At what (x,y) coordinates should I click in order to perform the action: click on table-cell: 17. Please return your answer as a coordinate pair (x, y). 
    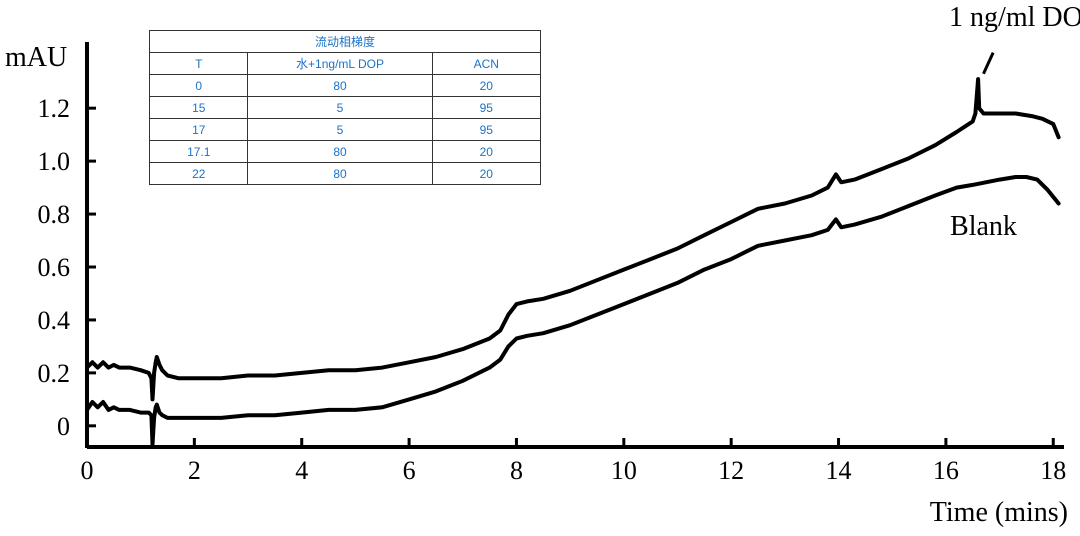
    Looking at the image, I should click on (198, 129).